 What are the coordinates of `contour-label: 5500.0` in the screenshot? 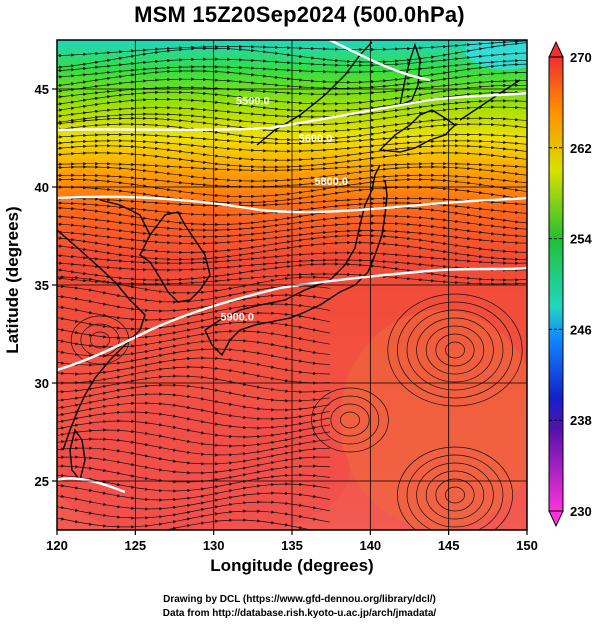 It's located at (253, 102).